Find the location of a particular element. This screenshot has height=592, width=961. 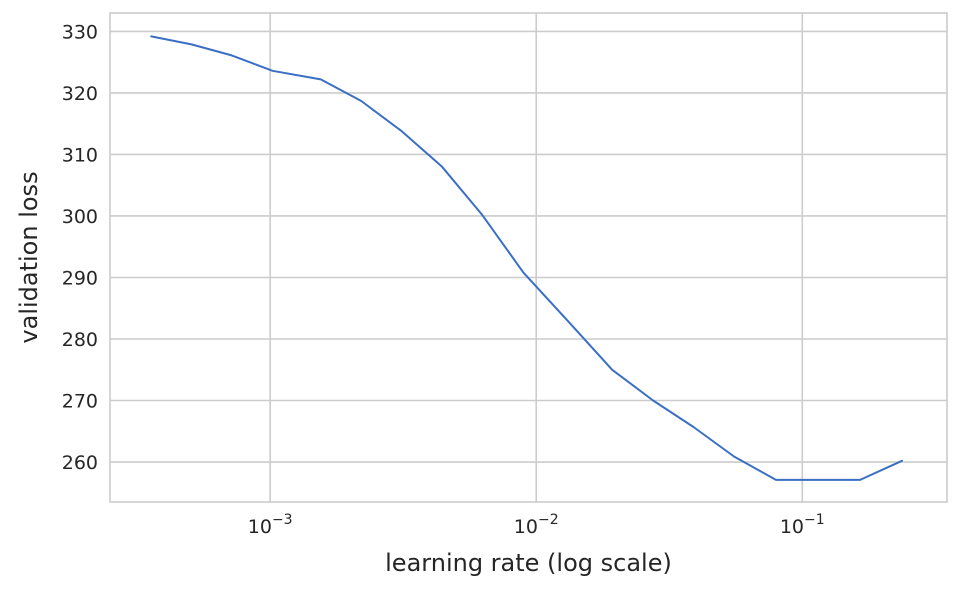

y-tick-label: 300 is located at coordinates (80, 217).